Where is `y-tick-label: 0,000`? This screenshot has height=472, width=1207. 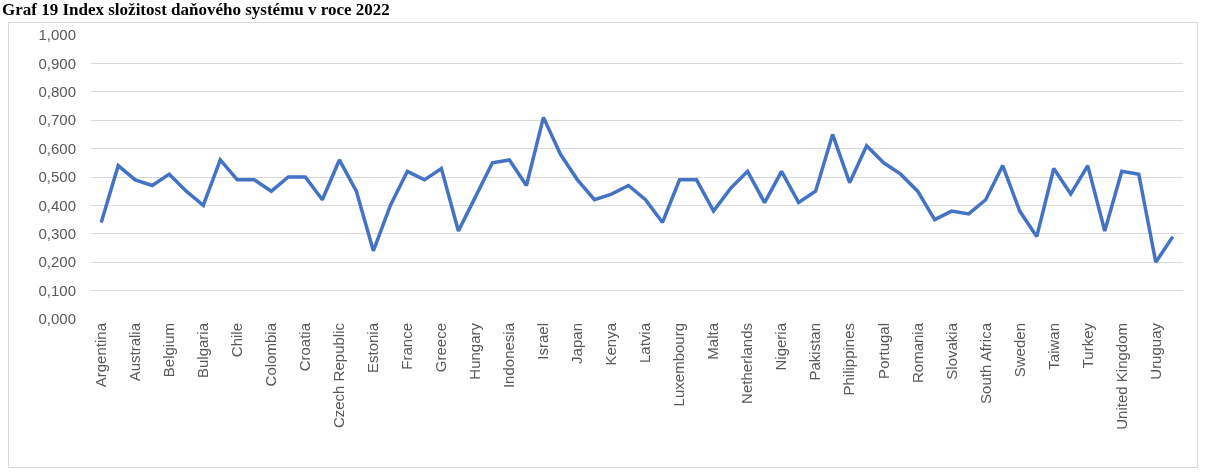 y-tick-label: 0,000 is located at coordinates (57, 319).